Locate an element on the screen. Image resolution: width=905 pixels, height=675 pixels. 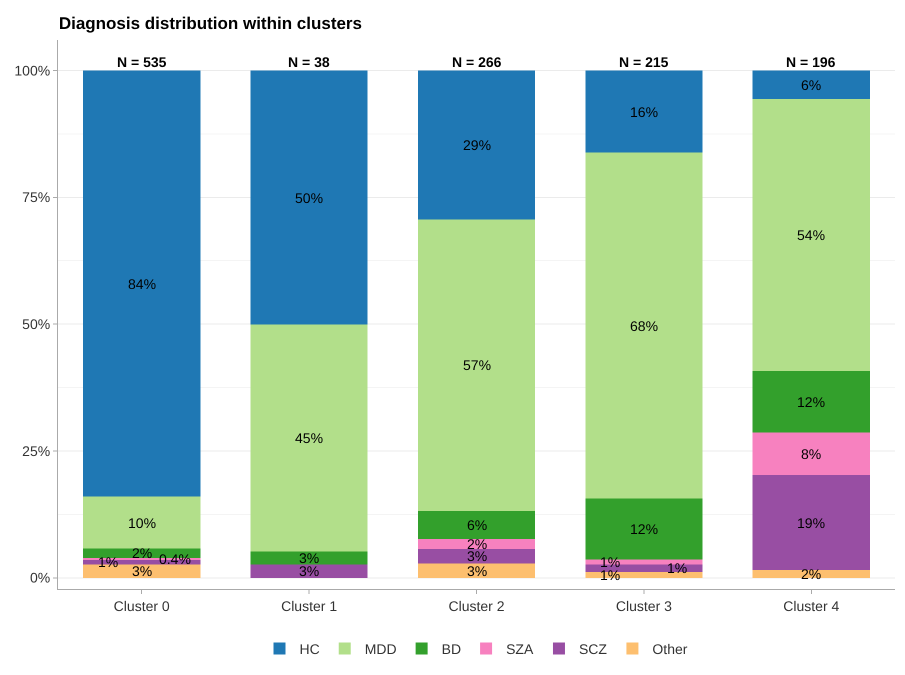
data-label: 1% is located at coordinates (677, 568).